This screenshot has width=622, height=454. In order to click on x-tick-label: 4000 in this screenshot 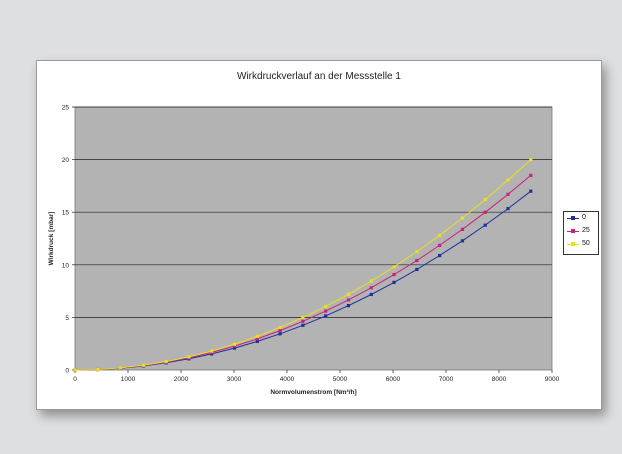, I will do `click(287, 379)`.